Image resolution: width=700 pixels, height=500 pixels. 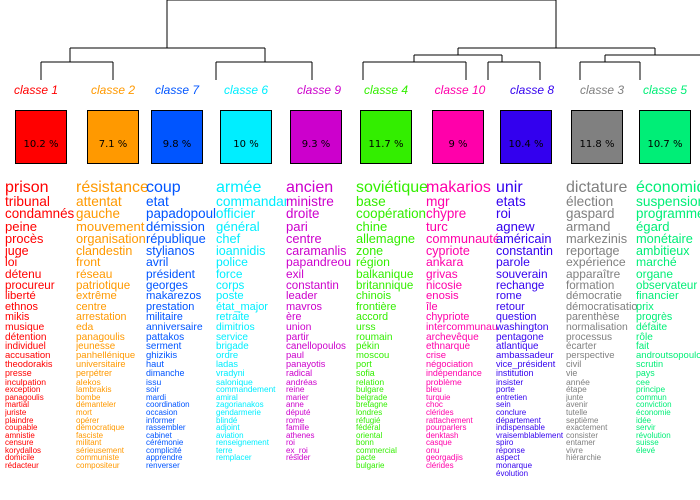 I want to click on class-word: clandestin, so click(x=104, y=250).